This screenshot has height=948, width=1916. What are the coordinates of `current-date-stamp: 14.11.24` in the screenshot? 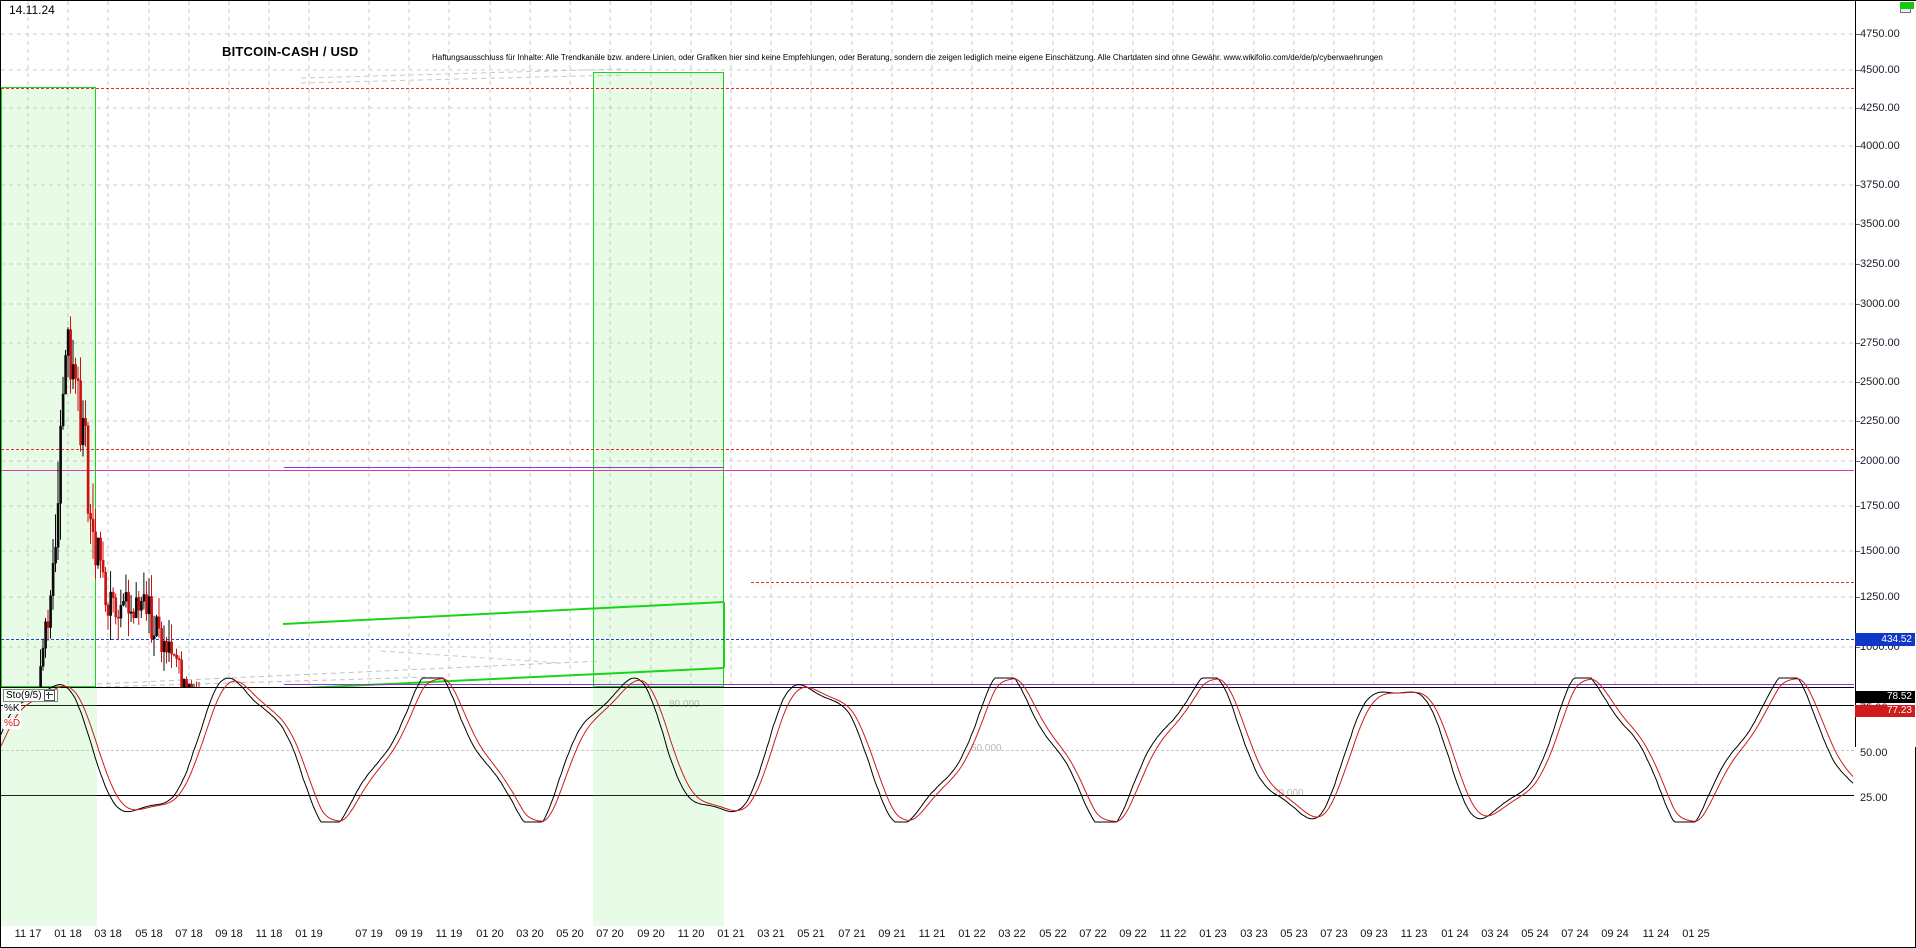 It's located at (32, 10).